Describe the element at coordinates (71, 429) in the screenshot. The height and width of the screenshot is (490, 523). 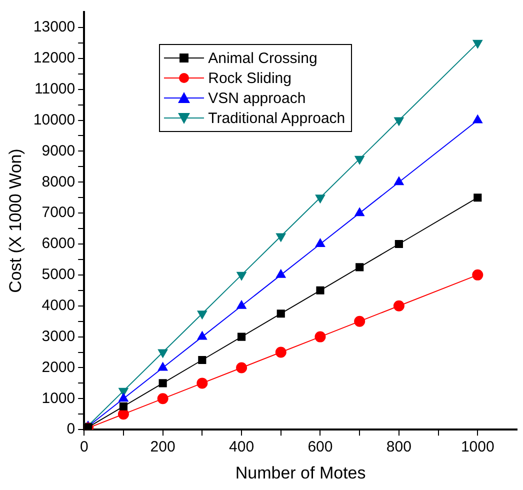
I see `y-tick-label: 0` at that location.